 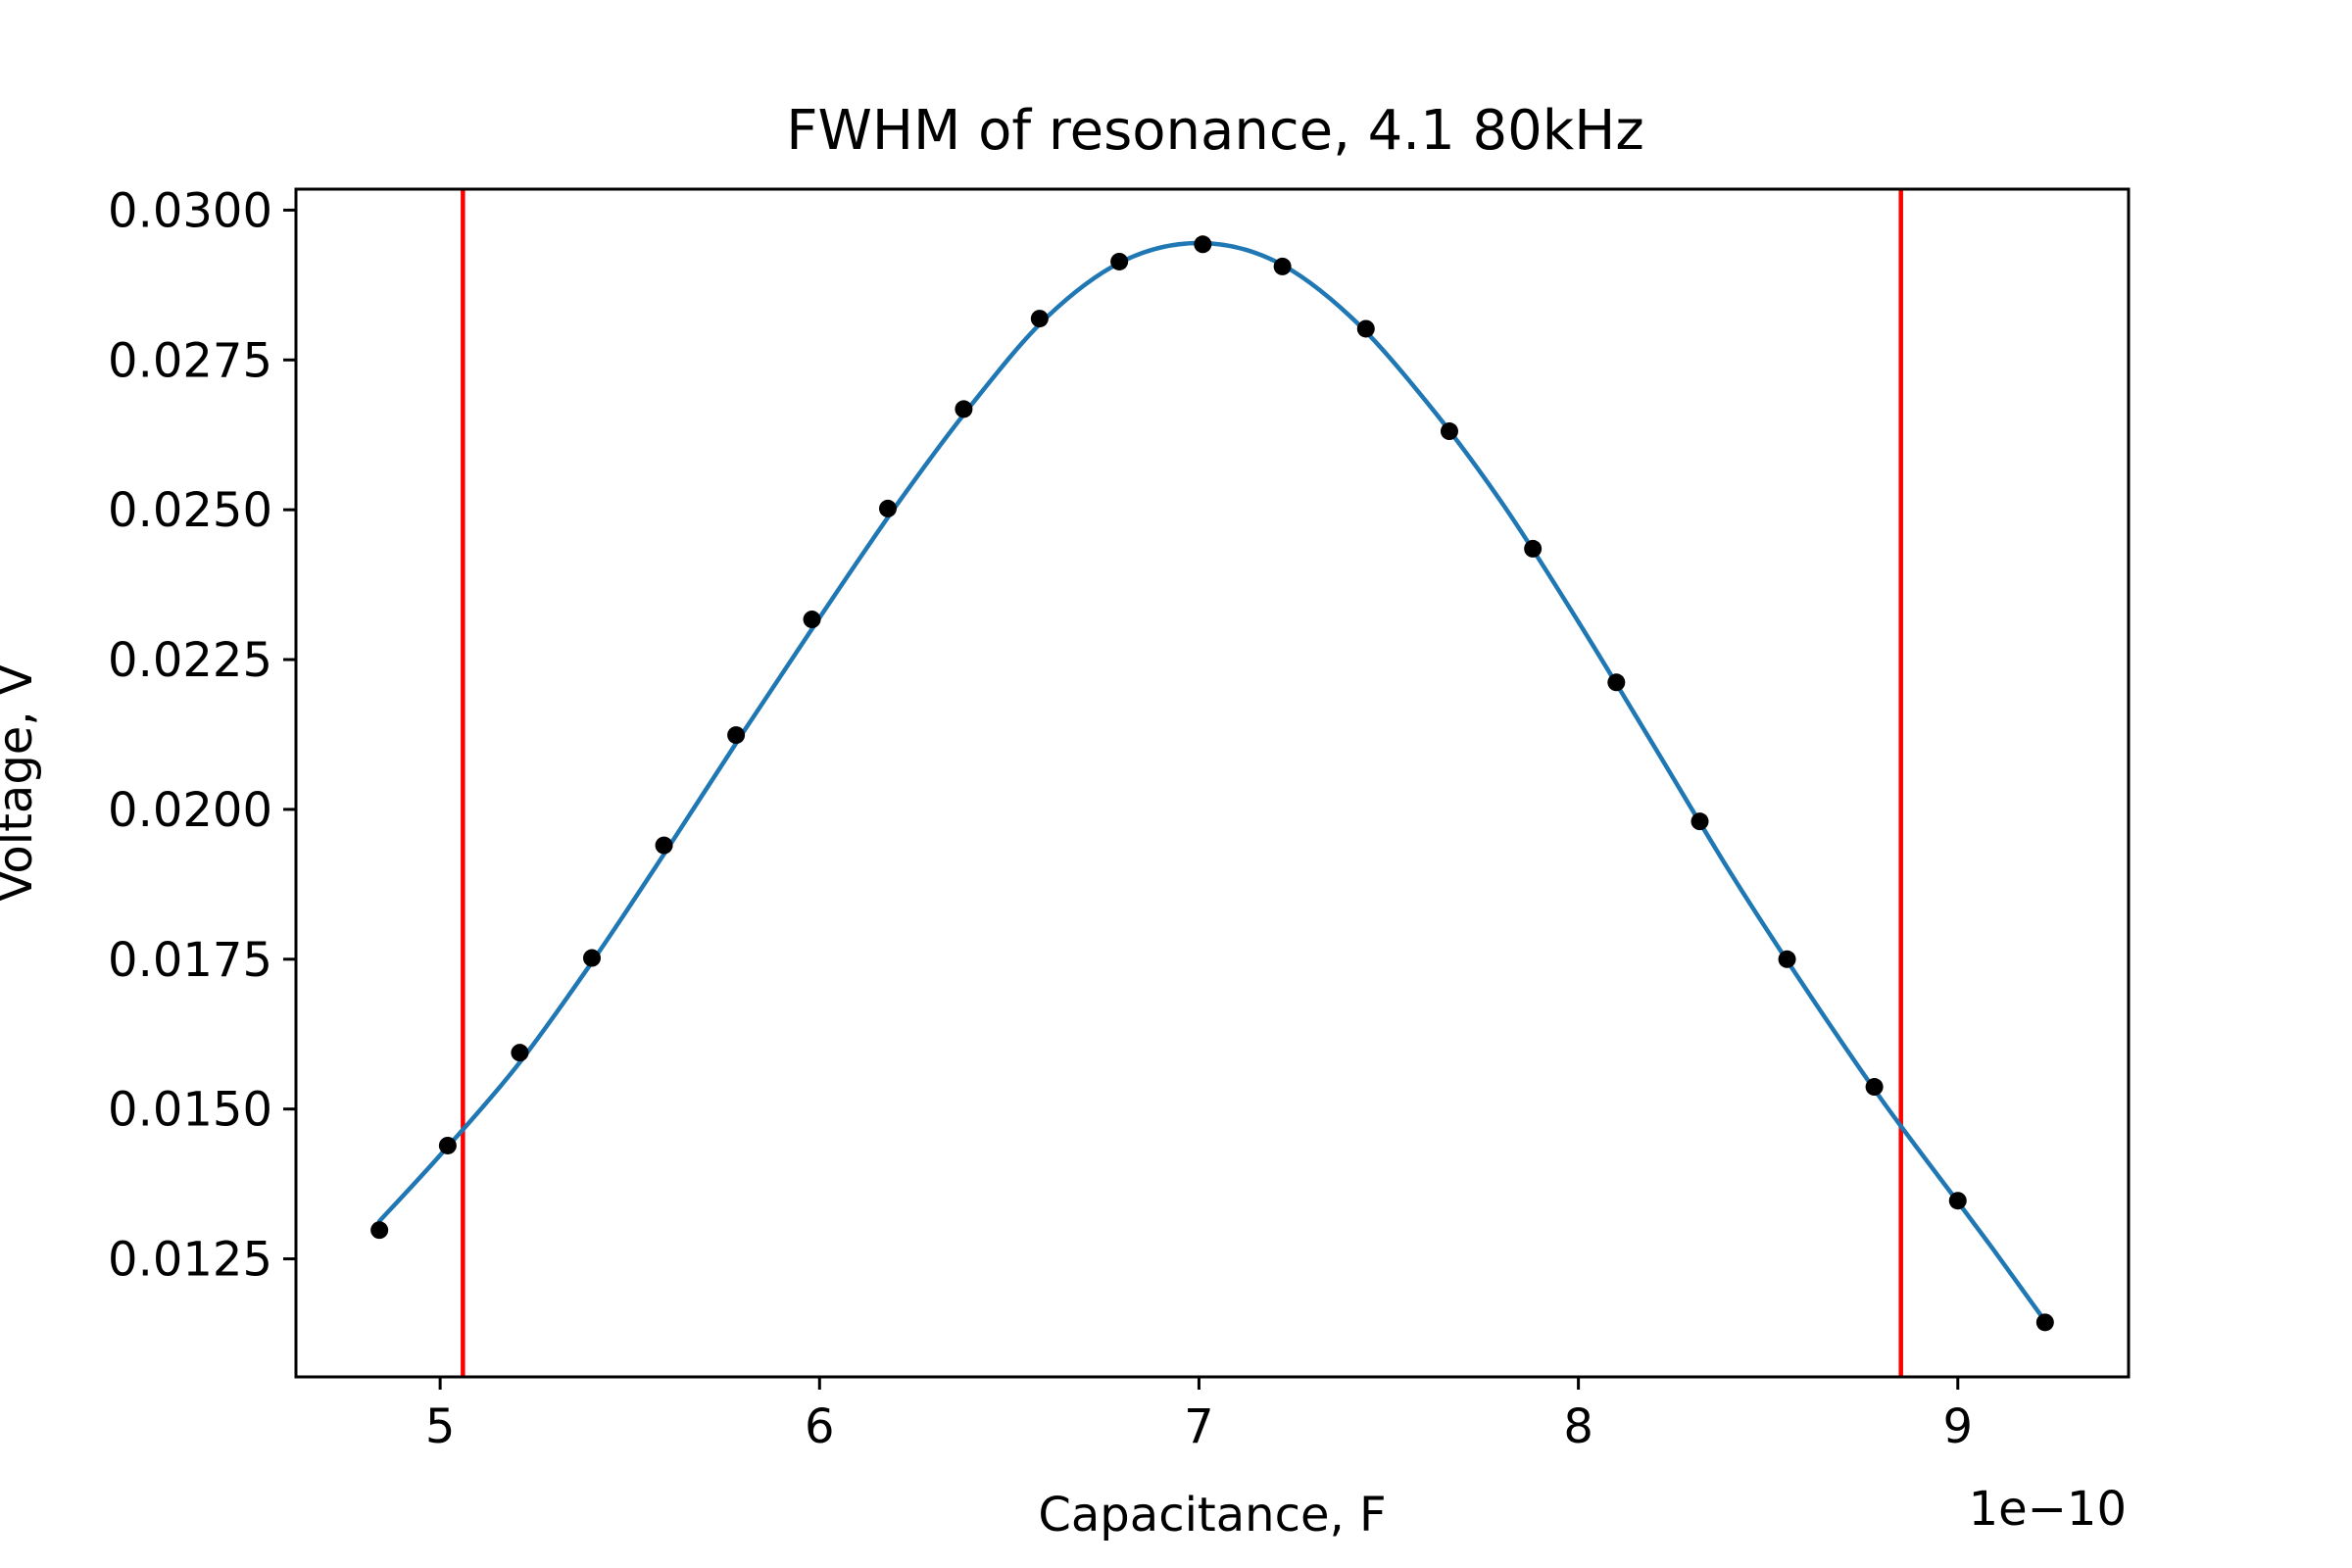 I want to click on chart-title: FWHM of resonance, 4.1 80kHz, so click(x=1214, y=131).